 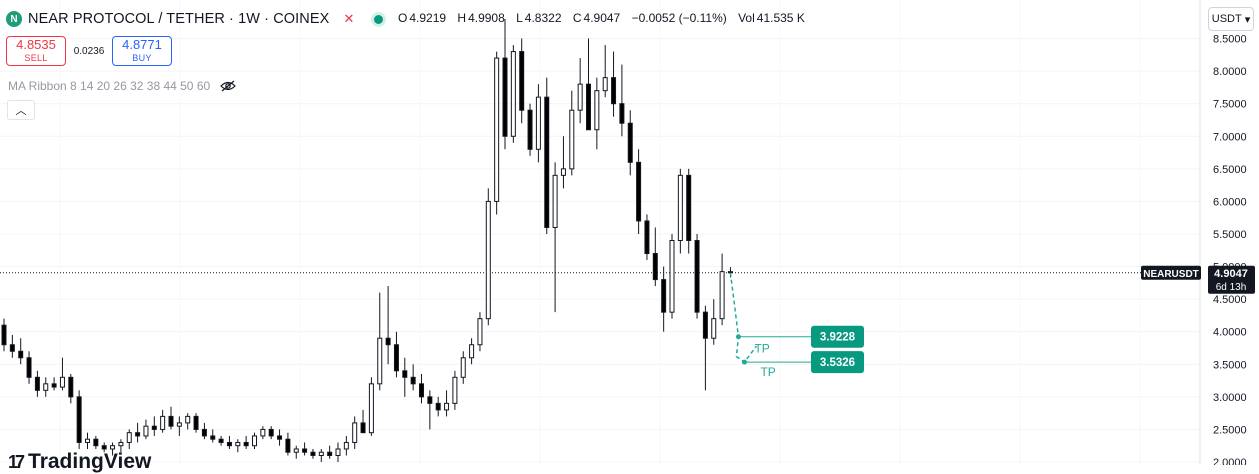 What do you see at coordinates (379, 19) in the screenshot?
I see `market-status-icon` at bounding box center [379, 19].